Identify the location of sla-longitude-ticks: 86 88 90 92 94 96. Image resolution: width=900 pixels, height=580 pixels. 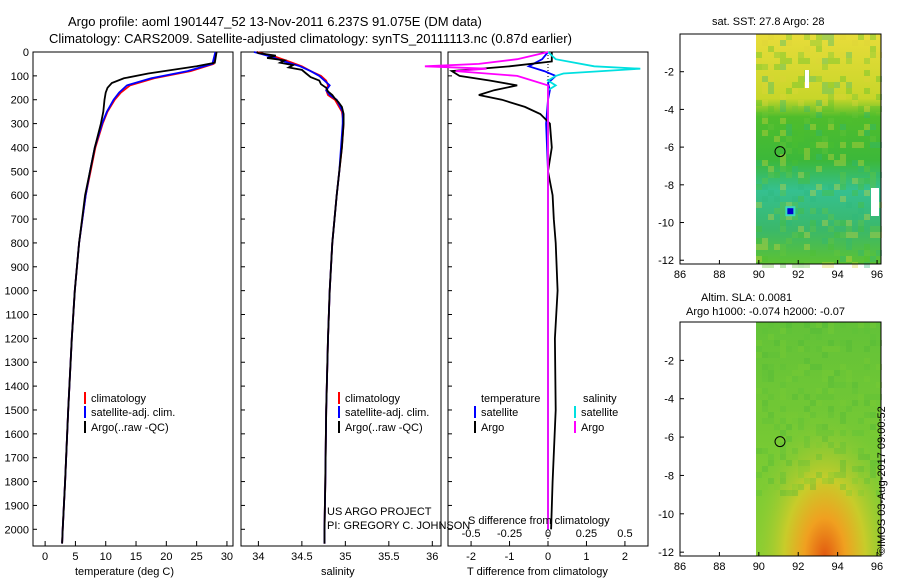
(778, 562).